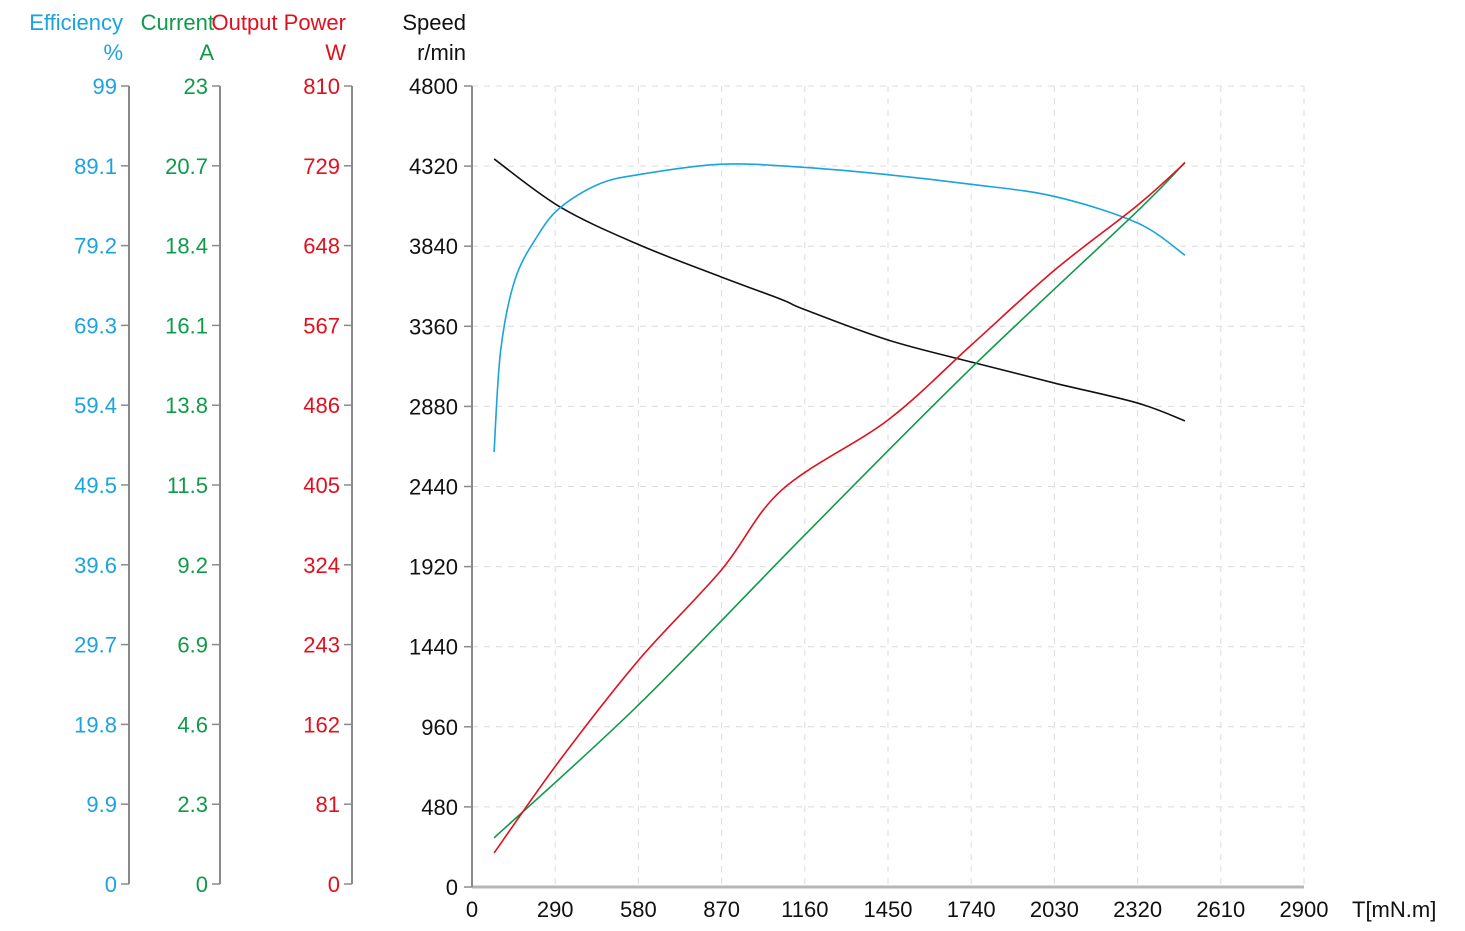 The height and width of the screenshot is (931, 1465). What do you see at coordinates (206, 52) in the screenshot?
I see `current-axis-unit: A` at bounding box center [206, 52].